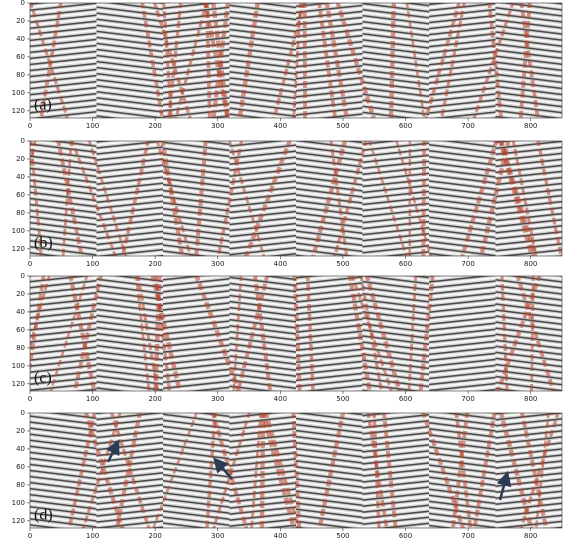  I want to click on panel-label: (b), so click(43, 243).